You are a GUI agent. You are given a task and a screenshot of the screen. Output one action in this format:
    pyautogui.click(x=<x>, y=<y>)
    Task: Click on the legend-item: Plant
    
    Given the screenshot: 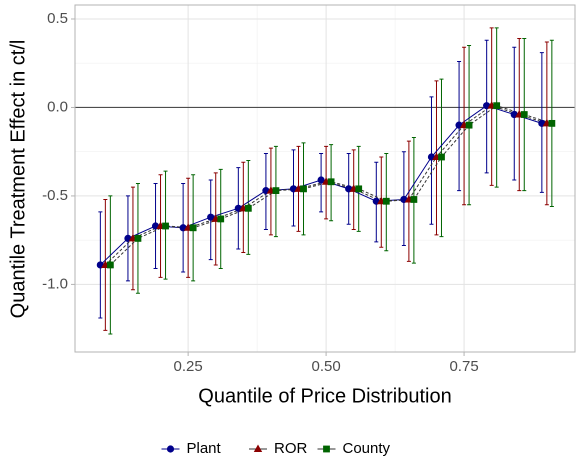 What is the action you would take?
    pyautogui.click(x=191, y=448)
    